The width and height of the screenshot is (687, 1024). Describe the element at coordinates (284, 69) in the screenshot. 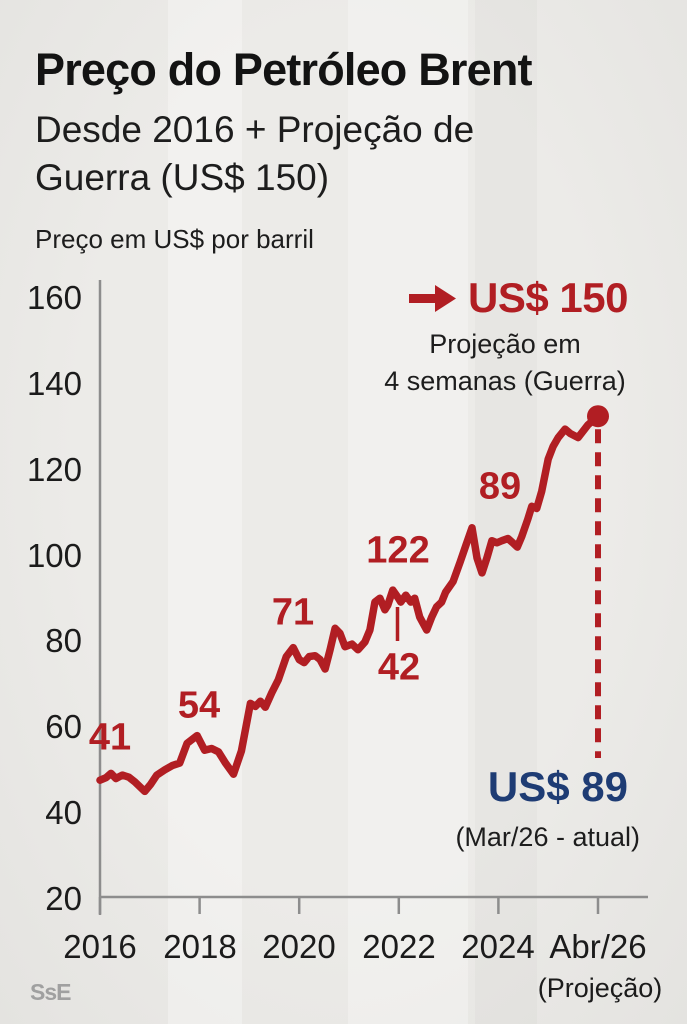

I see `chart-title: Preço do Petróleo Brent` at that location.